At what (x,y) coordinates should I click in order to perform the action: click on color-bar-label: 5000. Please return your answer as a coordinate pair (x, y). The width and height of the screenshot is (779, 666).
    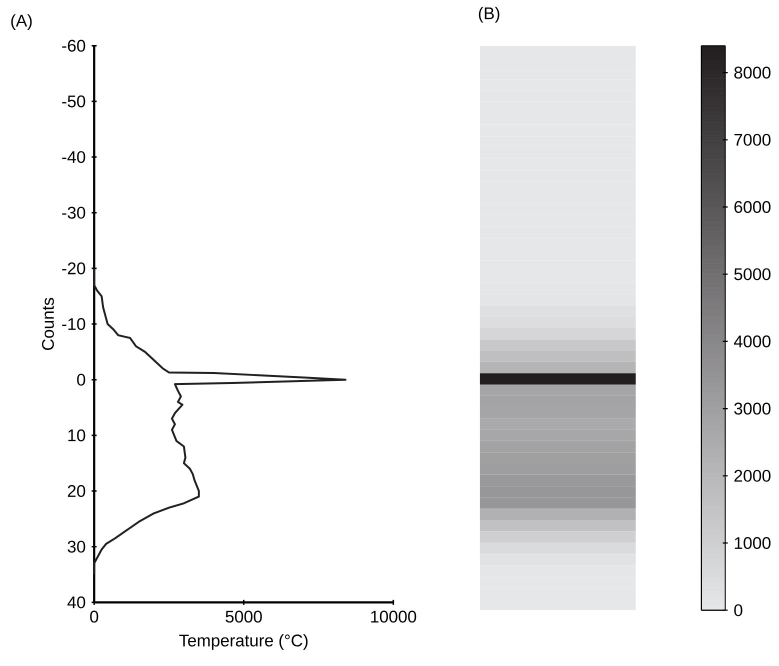
    Looking at the image, I should click on (752, 274).